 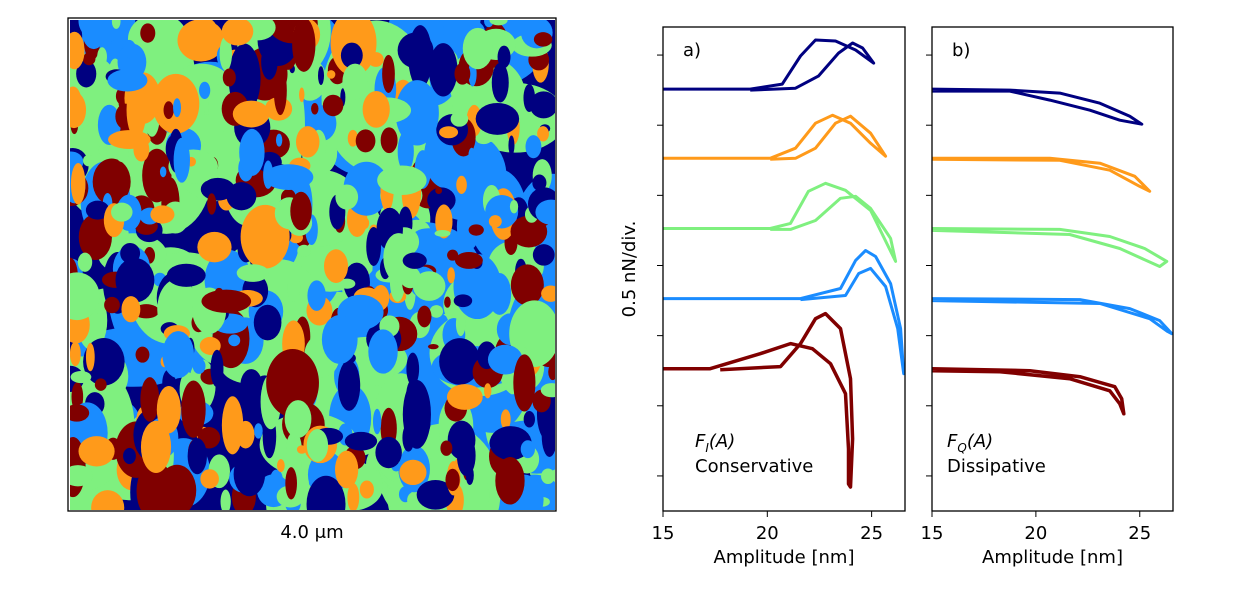 I want to click on x-tick-label: 20, so click(x=1035, y=533).